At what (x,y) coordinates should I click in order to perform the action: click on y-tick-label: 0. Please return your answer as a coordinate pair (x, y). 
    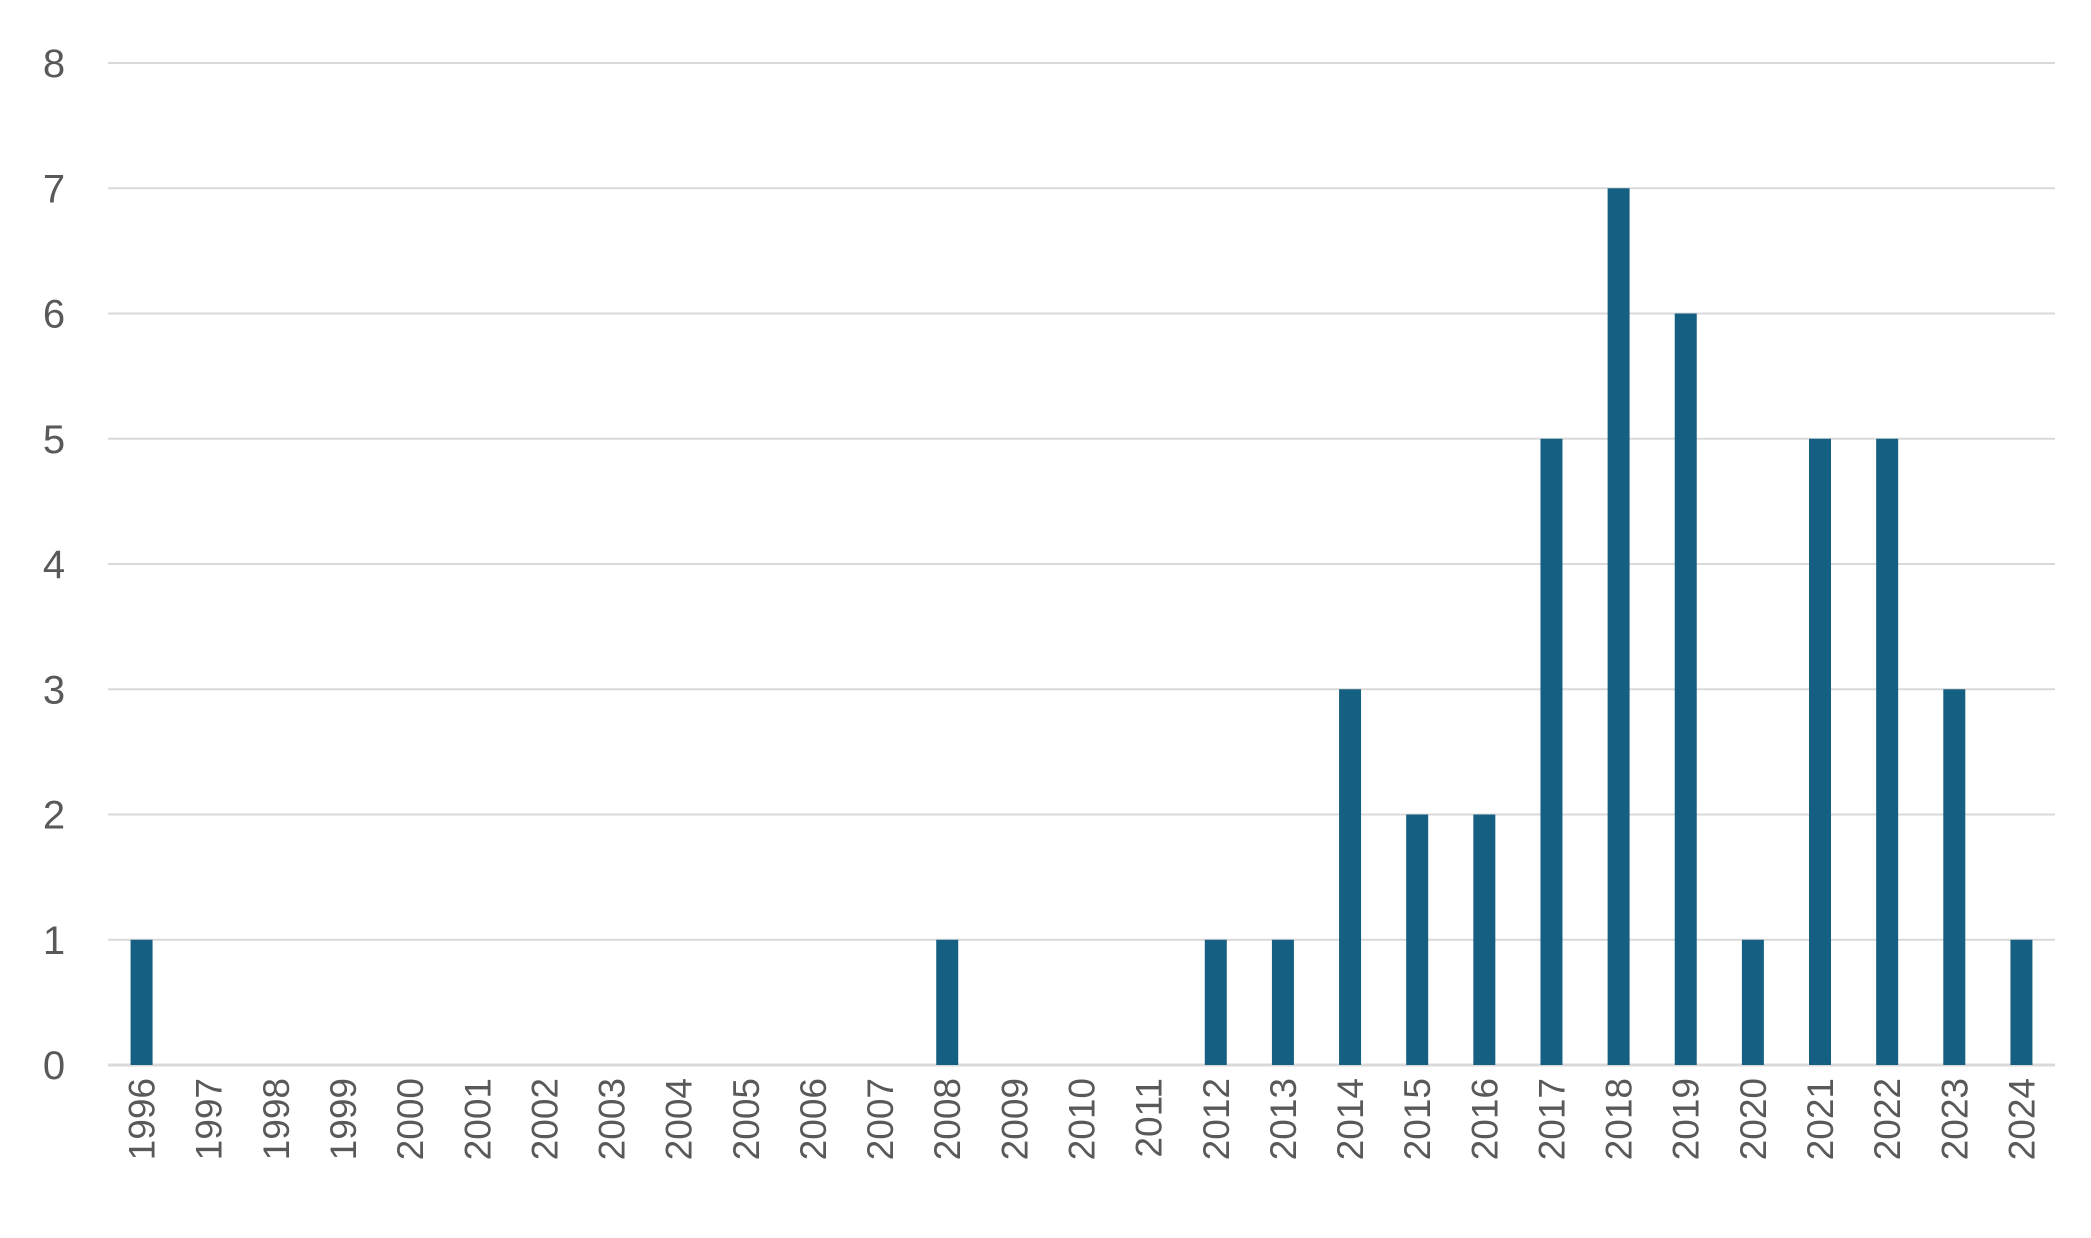
    Looking at the image, I should click on (54, 1066).